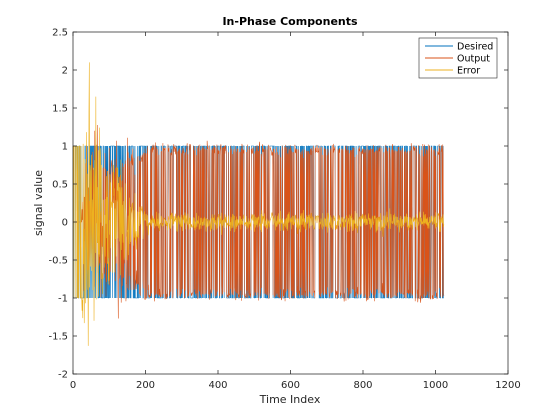 Image resolution: width=560 pixels, height=420 pixels. I want to click on y-tick-label: 0, so click(65, 223).